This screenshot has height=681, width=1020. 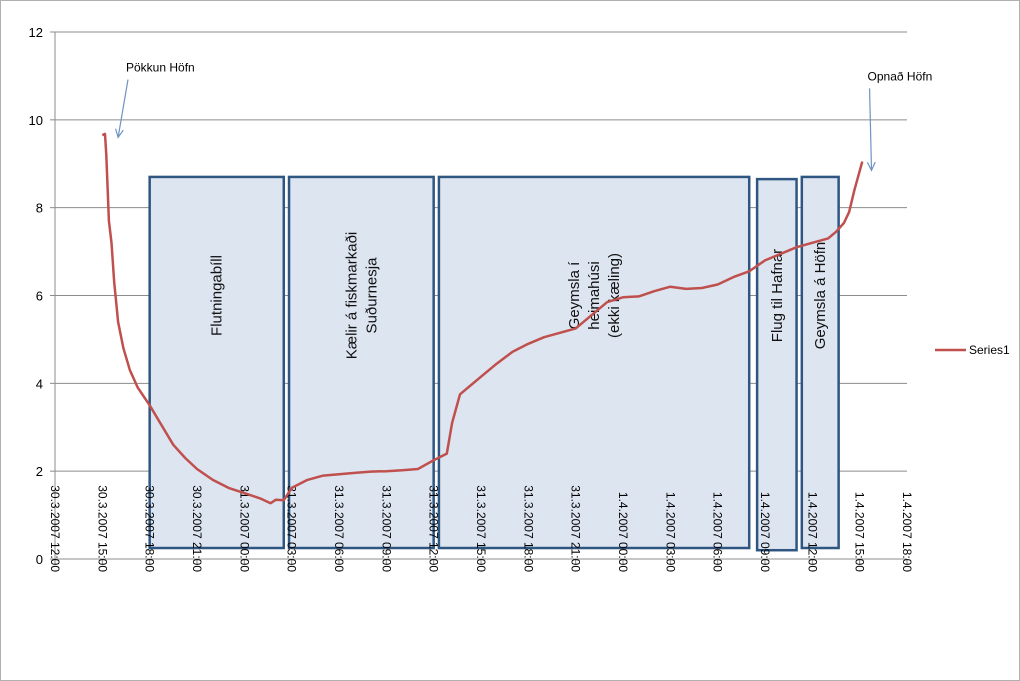 I want to click on region-label: Geymsla á Höfn, so click(x=820, y=296).